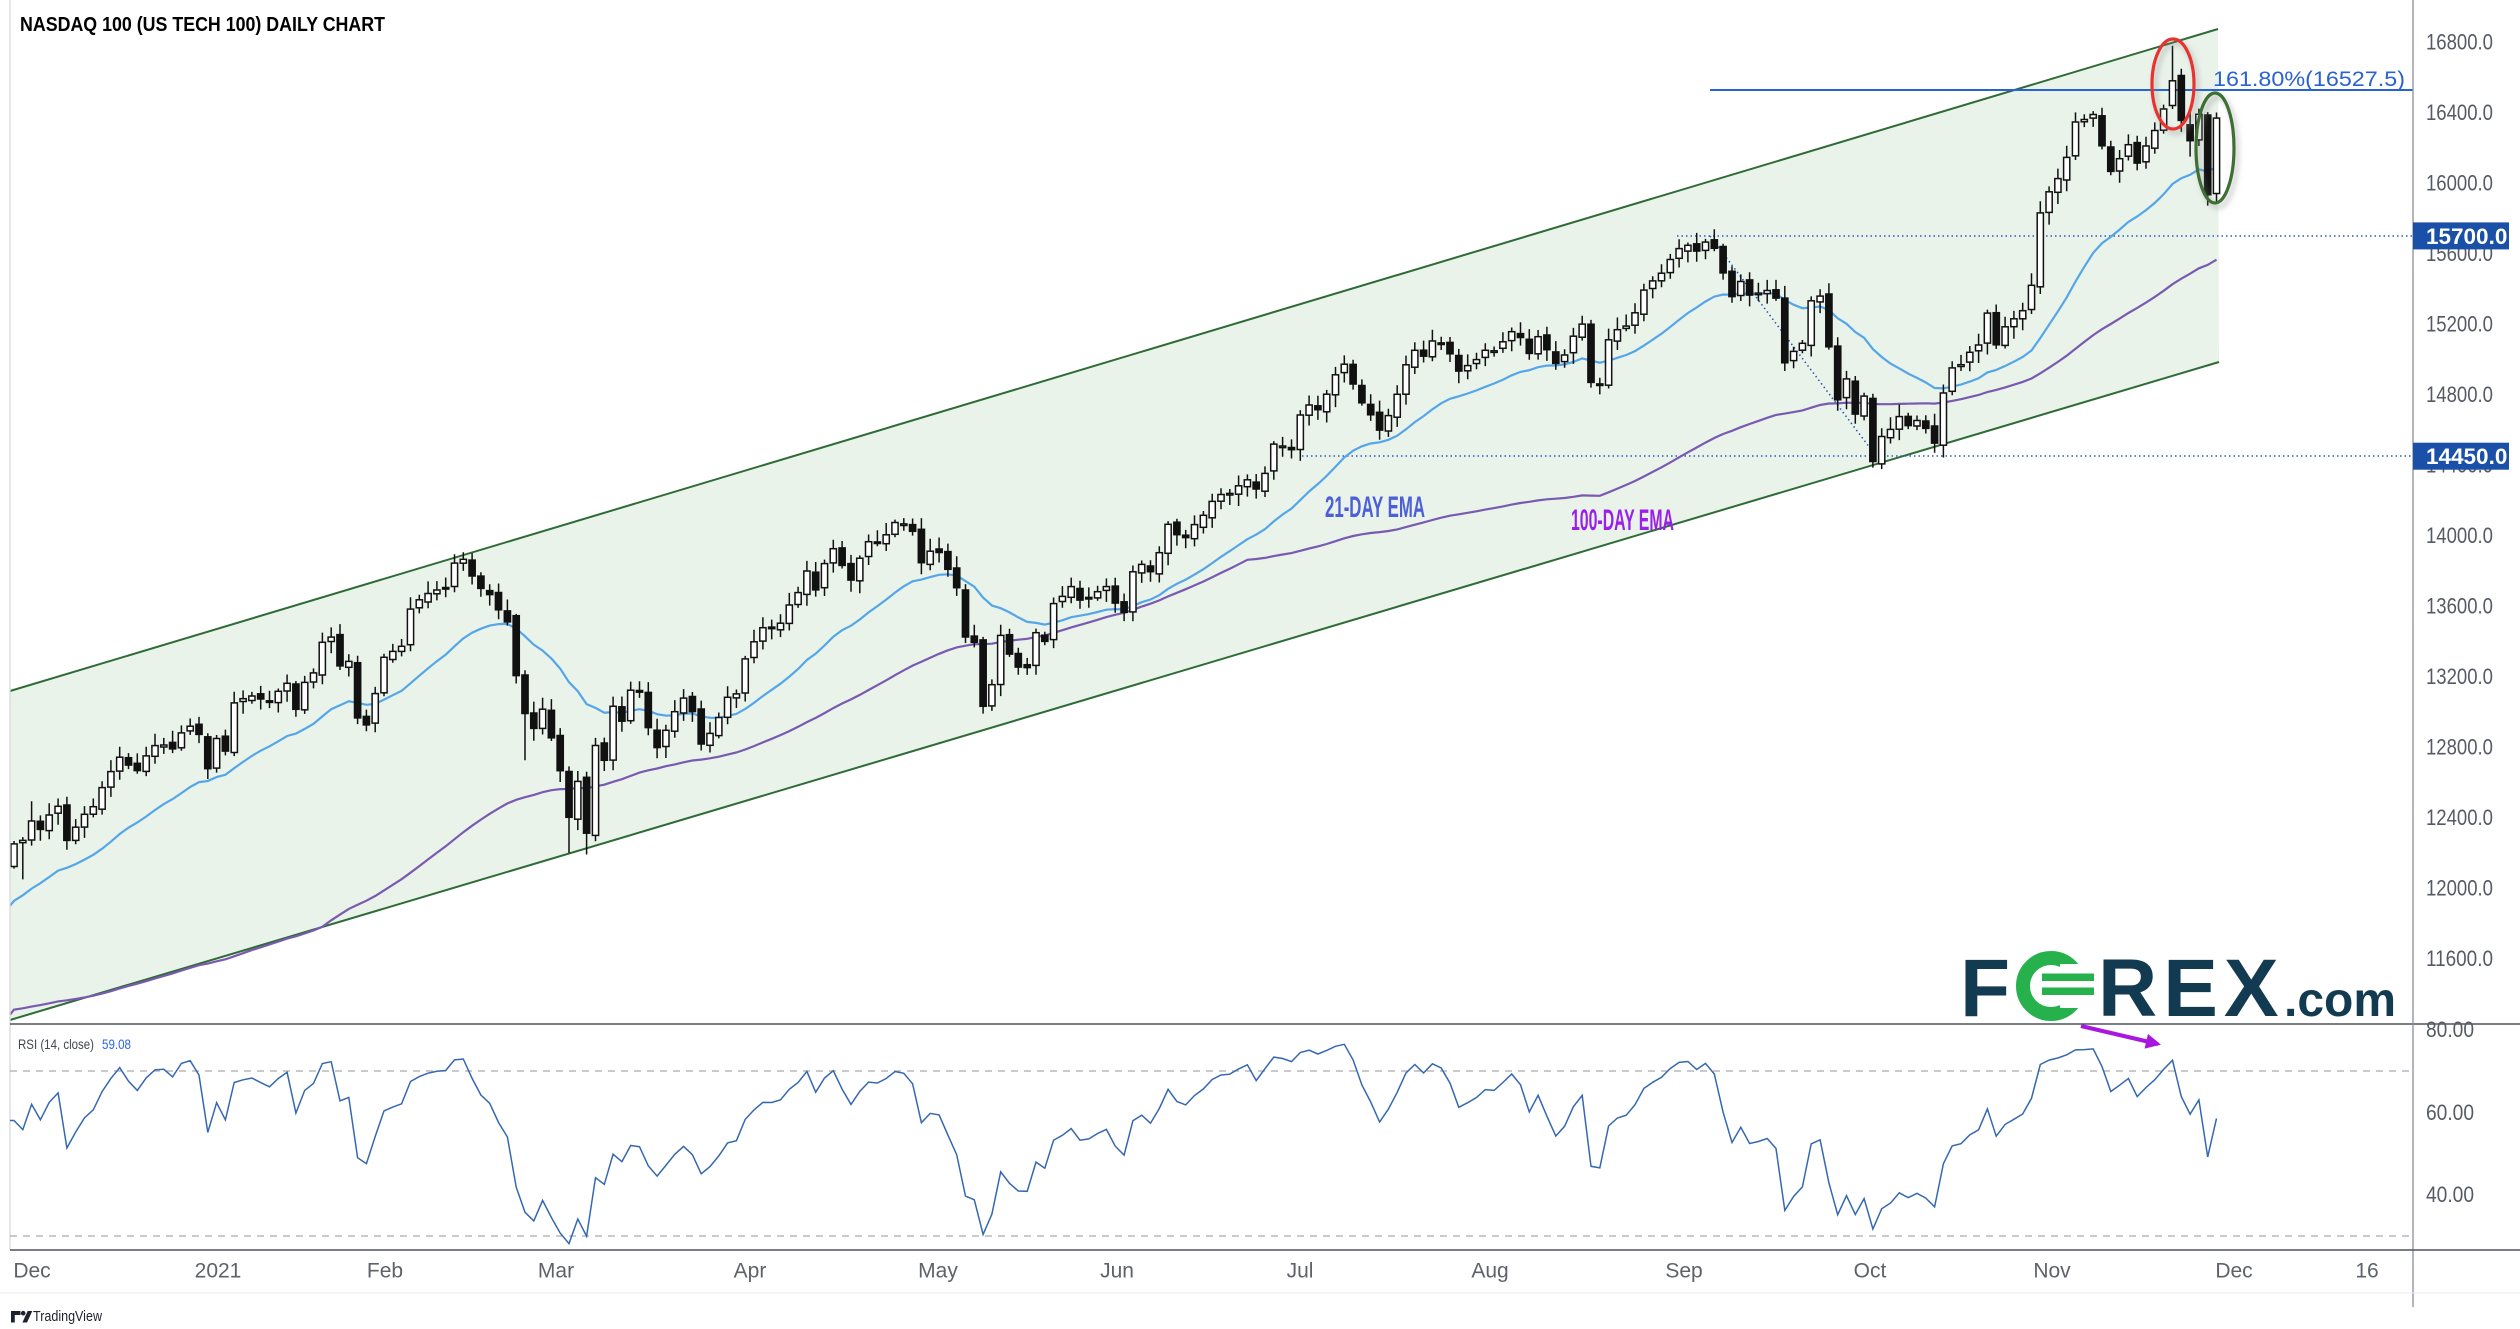 The height and width of the screenshot is (1329, 2520). Describe the element at coordinates (750, 1271) in the screenshot. I see `svg-text: Apr` at that location.